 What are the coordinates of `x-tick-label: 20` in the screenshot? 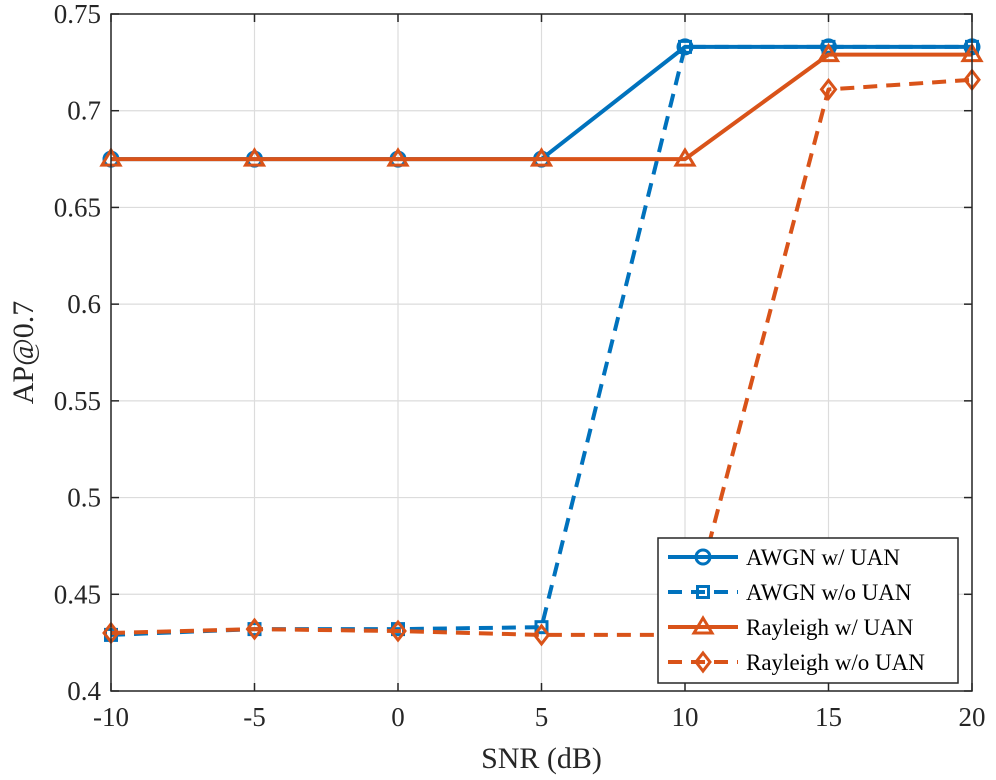 It's located at (972, 717).